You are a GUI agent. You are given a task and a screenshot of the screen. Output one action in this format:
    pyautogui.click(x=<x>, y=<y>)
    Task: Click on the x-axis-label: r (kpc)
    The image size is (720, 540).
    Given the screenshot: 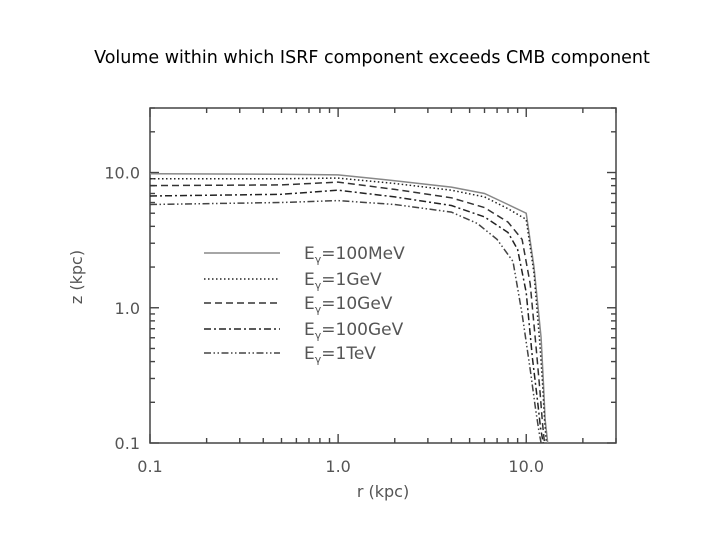 What is the action you would take?
    pyautogui.click(x=383, y=491)
    